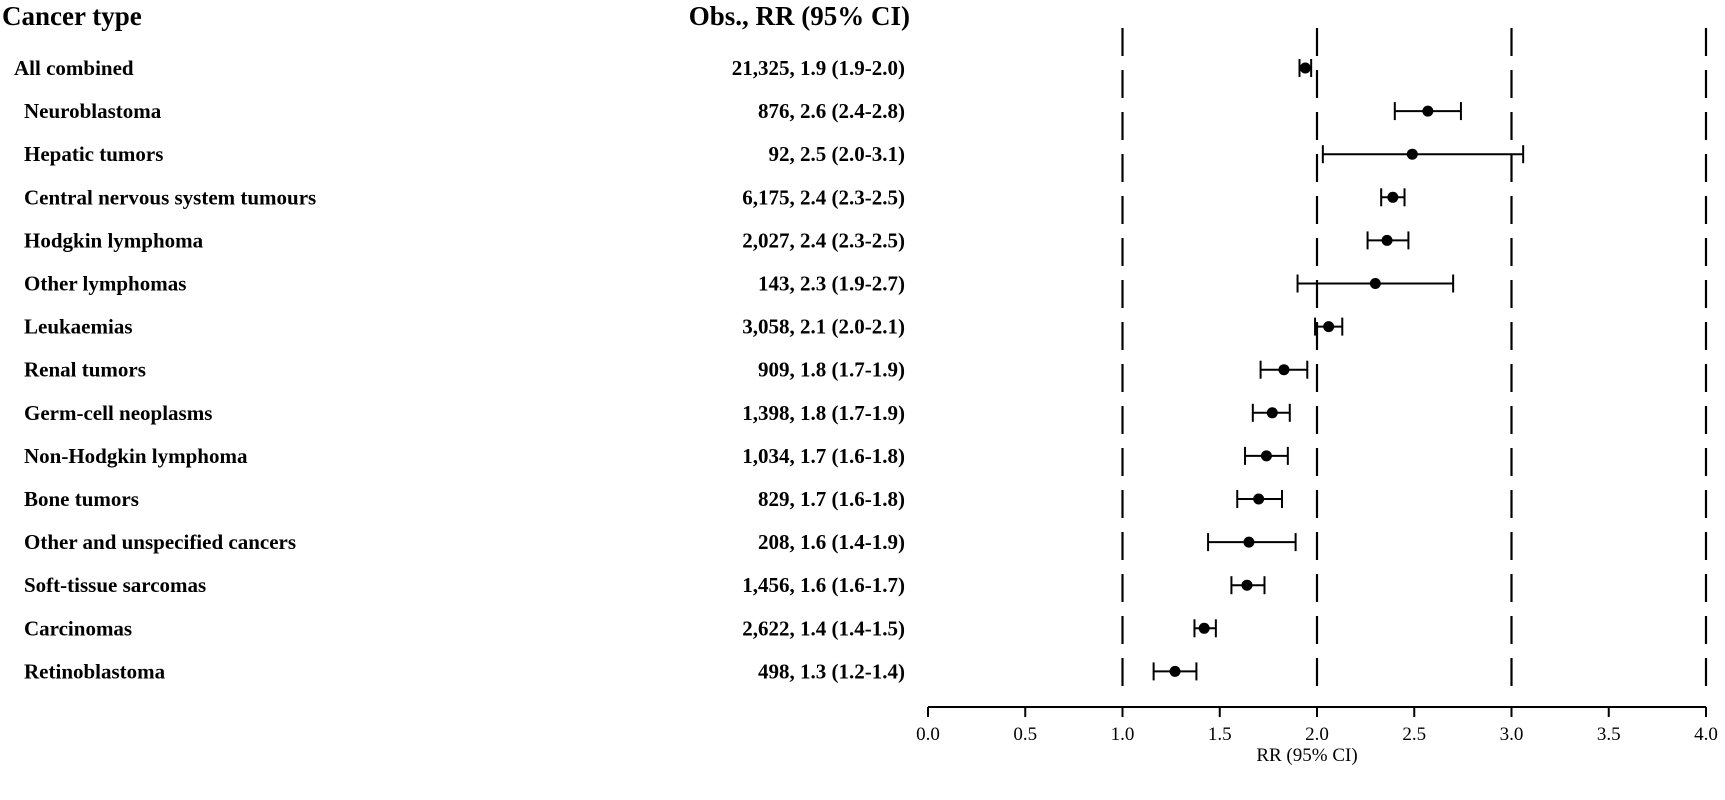  What do you see at coordinates (831, 111) in the screenshot?
I see `row-stat: 876, 2.6 (2.4-2.8)` at bounding box center [831, 111].